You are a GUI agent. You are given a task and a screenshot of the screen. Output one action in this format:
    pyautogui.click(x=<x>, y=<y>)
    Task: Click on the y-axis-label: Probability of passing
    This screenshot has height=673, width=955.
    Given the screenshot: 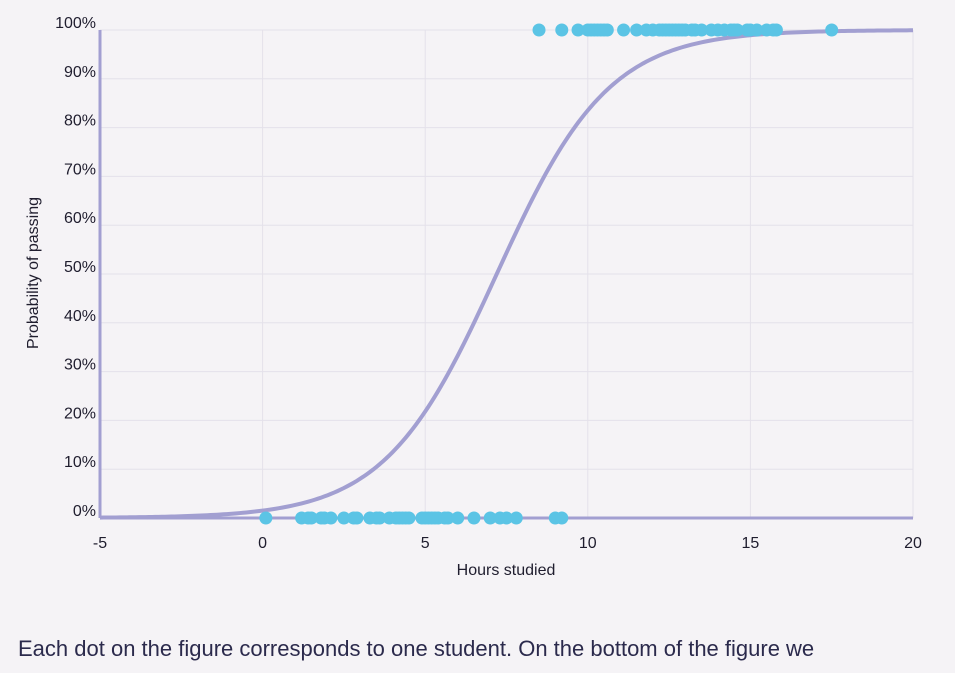 What is the action you would take?
    pyautogui.click(x=33, y=273)
    